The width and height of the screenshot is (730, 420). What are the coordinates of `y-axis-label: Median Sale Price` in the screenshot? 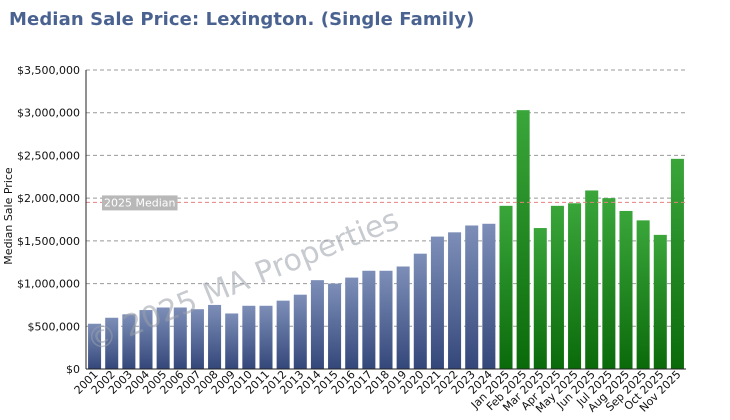 It's located at (8, 216).